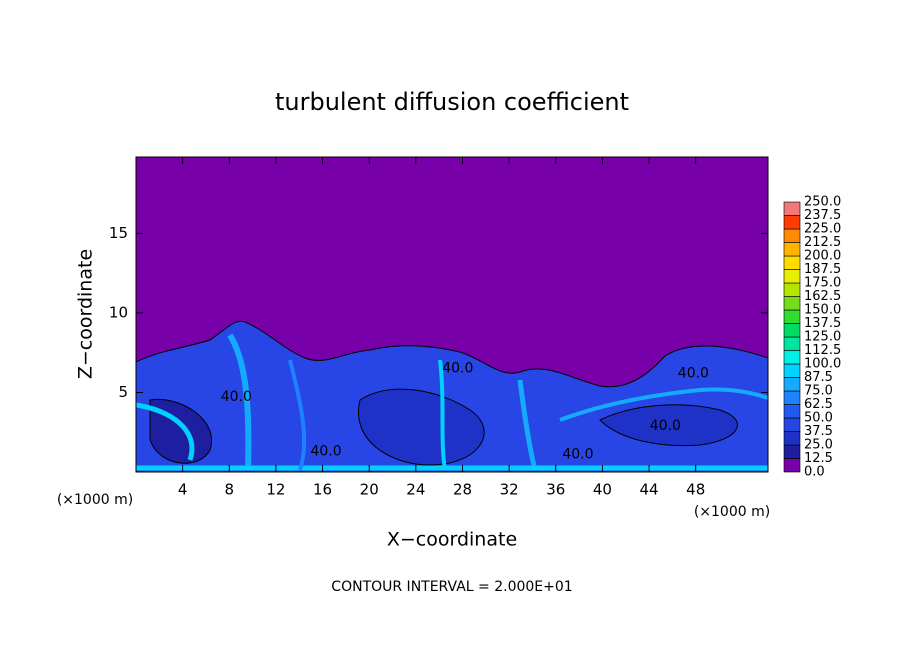 The width and height of the screenshot is (904, 654). I want to click on x-tick-label: 28, so click(462, 490).